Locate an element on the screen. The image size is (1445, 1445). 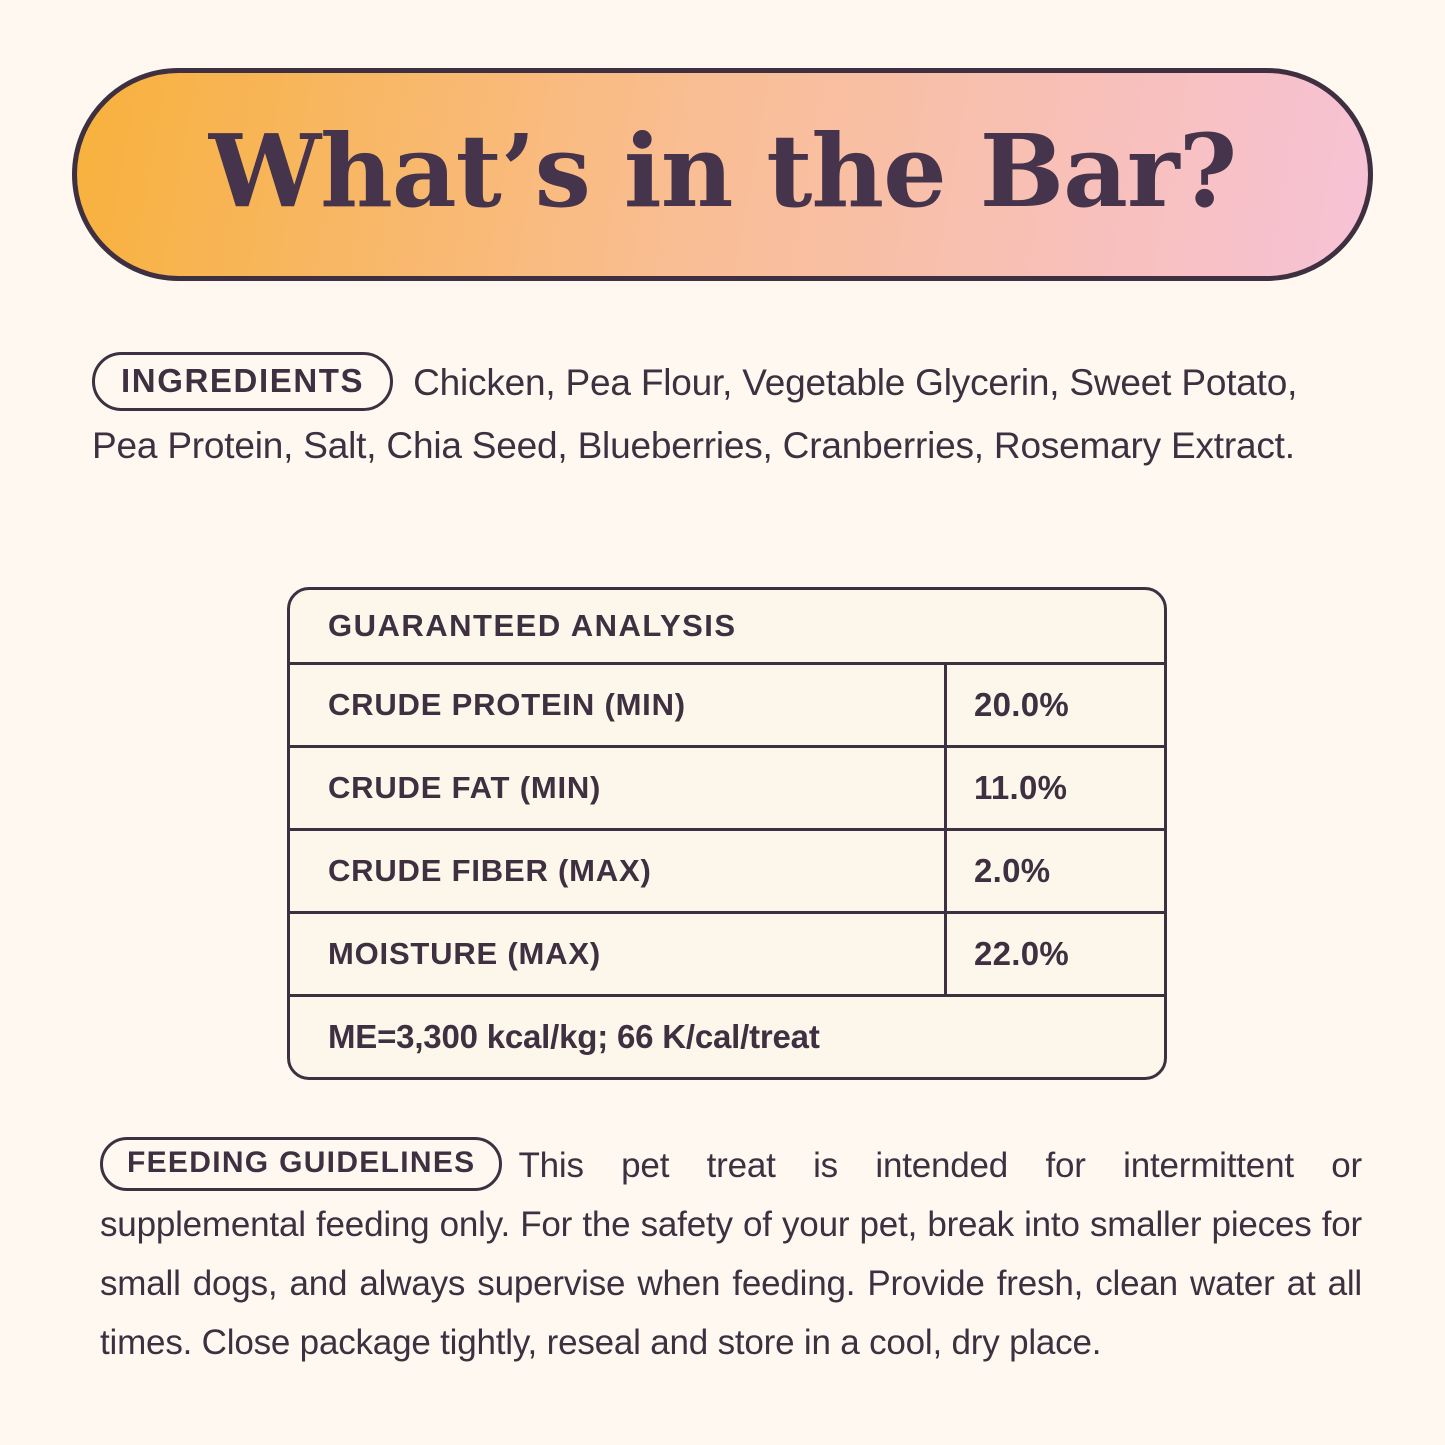
nutrient-value: 22.0% is located at coordinates (1054, 954).